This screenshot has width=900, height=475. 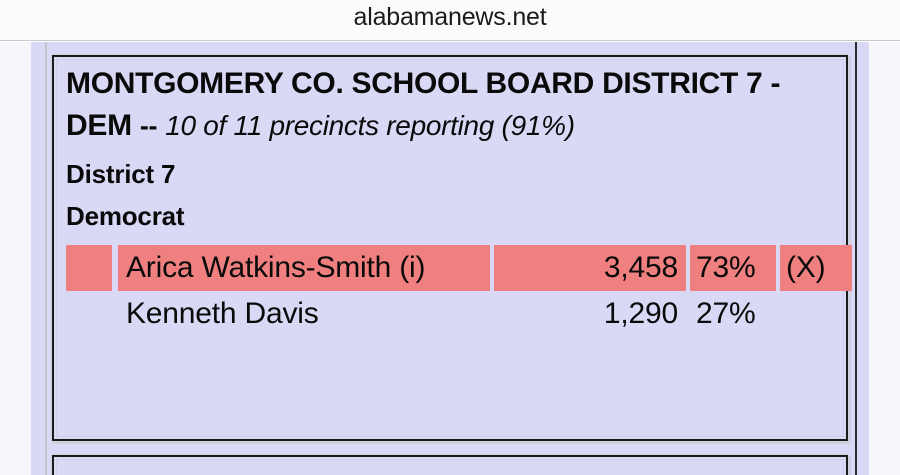 I want to click on site-title: alabamanews.net, so click(x=450, y=17).